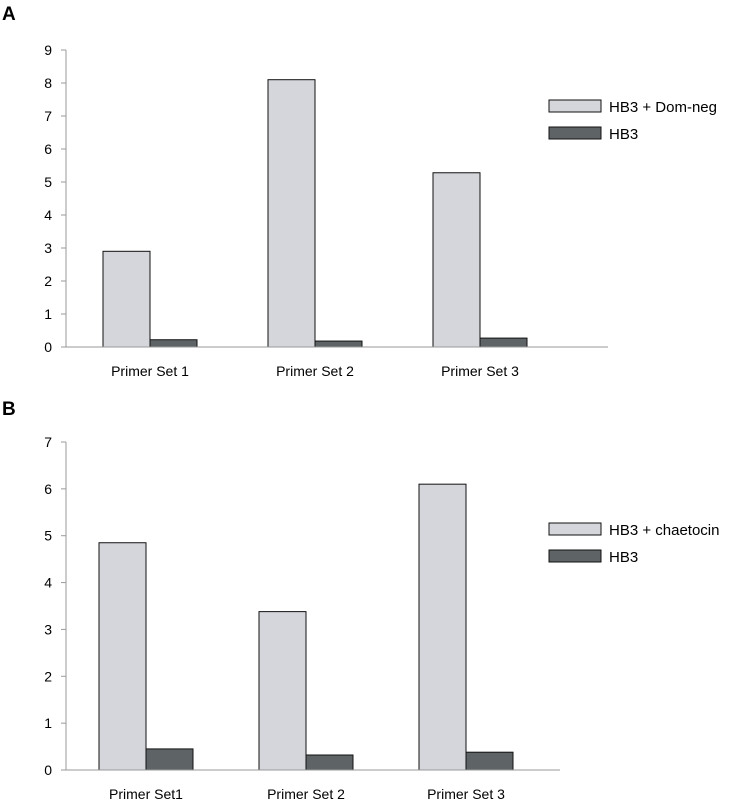 The width and height of the screenshot is (743, 800). Describe the element at coordinates (663, 107) in the screenshot. I see `panel-a-legend-label: HB3 + Dom-neg` at that location.